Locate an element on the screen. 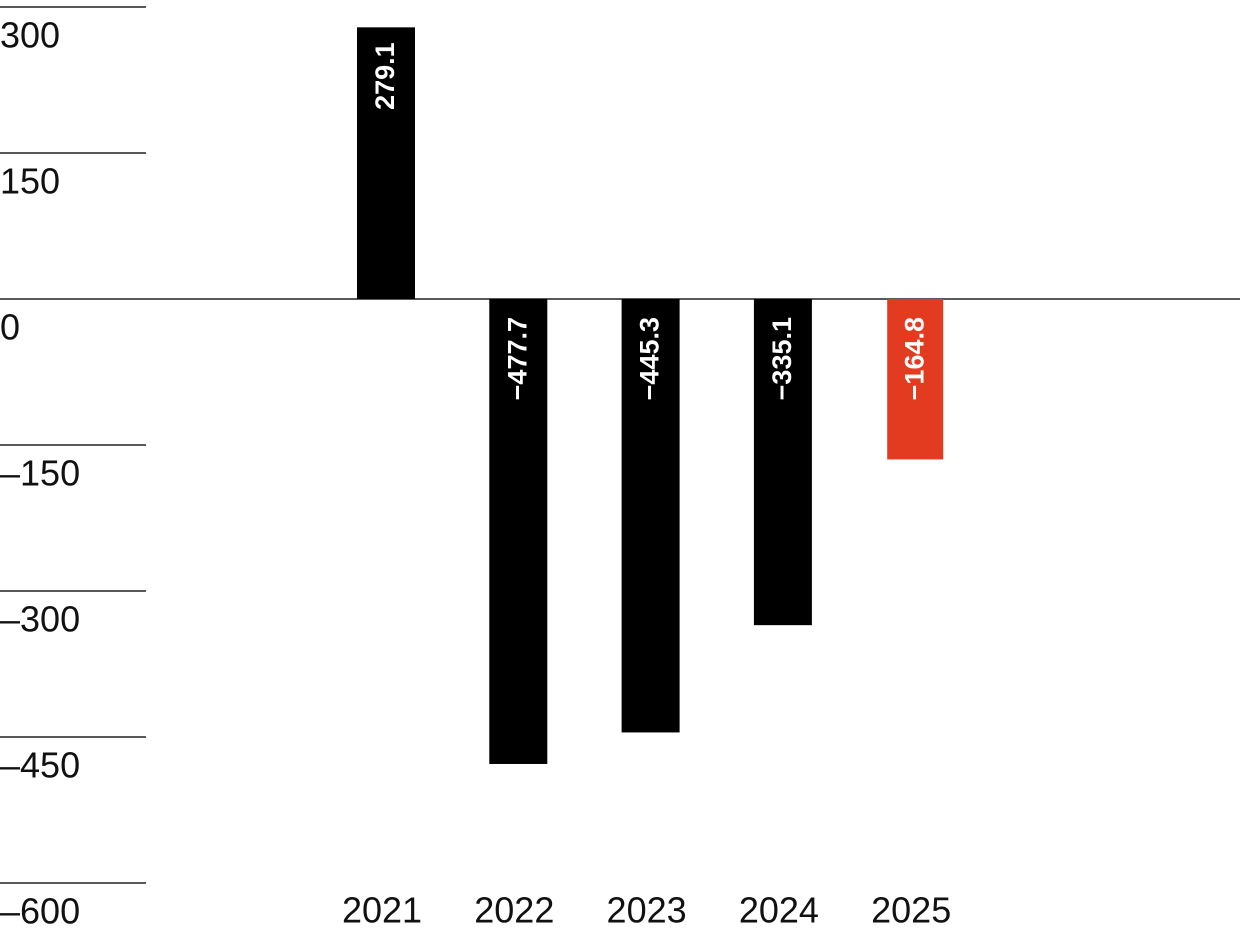  y-tick-label: –600 is located at coordinates (40, 911).